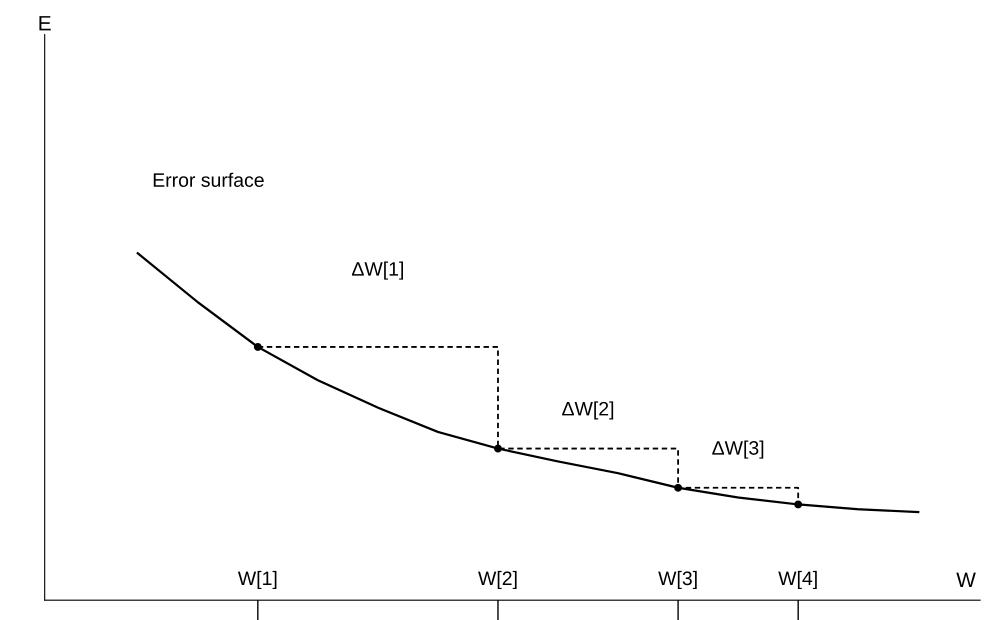  What do you see at coordinates (377, 271) in the screenshot?
I see `annotation: ΔW[1]` at bounding box center [377, 271].